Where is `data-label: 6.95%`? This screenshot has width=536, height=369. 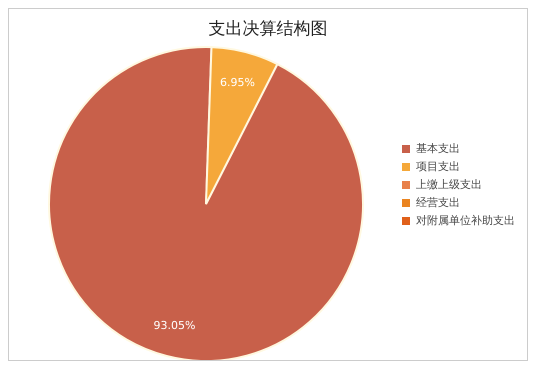 data-label: 6.95% is located at coordinates (237, 82).